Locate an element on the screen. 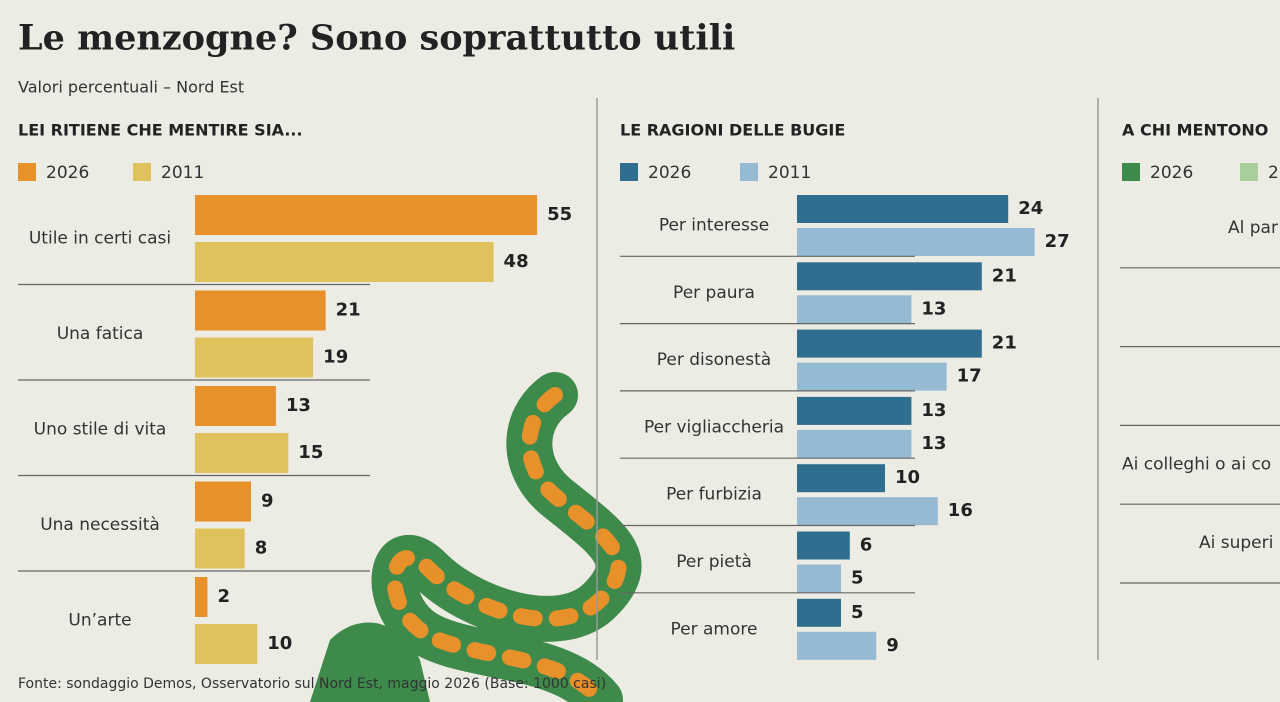  category-label: Utile in certi casi is located at coordinates (100, 239).